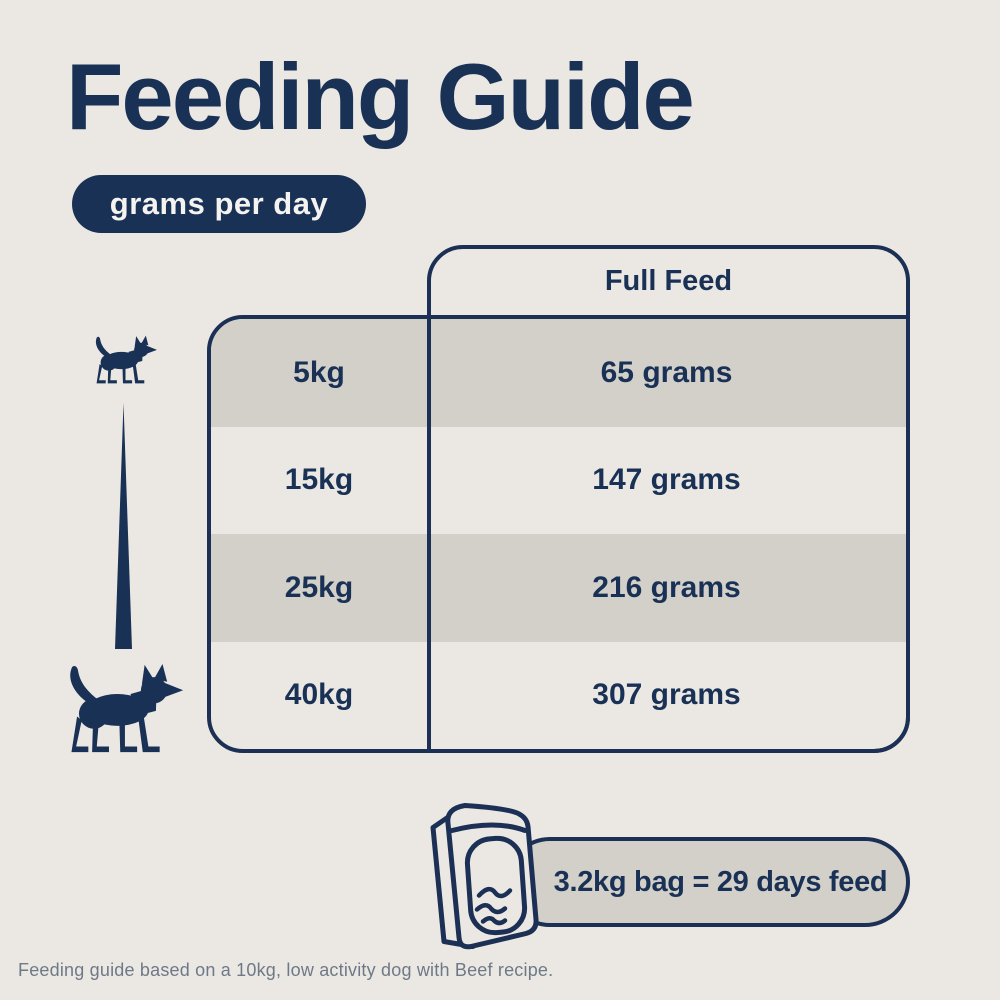 This screenshot has height=1000, width=1000. I want to click on column-header-label: Full Feed, so click(668, 280).